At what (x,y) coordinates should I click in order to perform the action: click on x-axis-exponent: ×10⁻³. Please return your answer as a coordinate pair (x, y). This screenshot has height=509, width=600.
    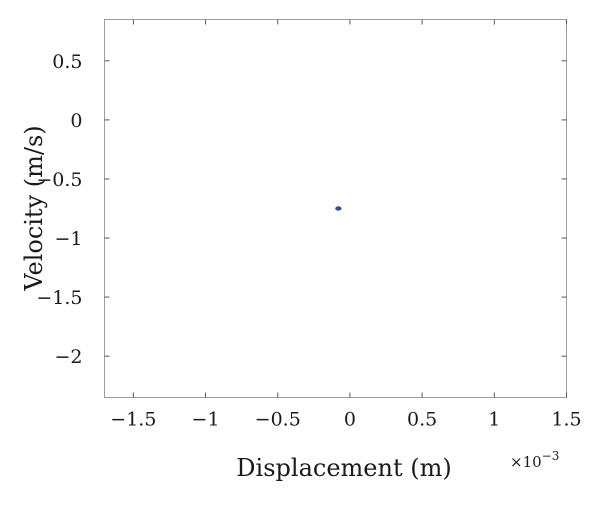
    Looking at the image, I should click on (534, 460).